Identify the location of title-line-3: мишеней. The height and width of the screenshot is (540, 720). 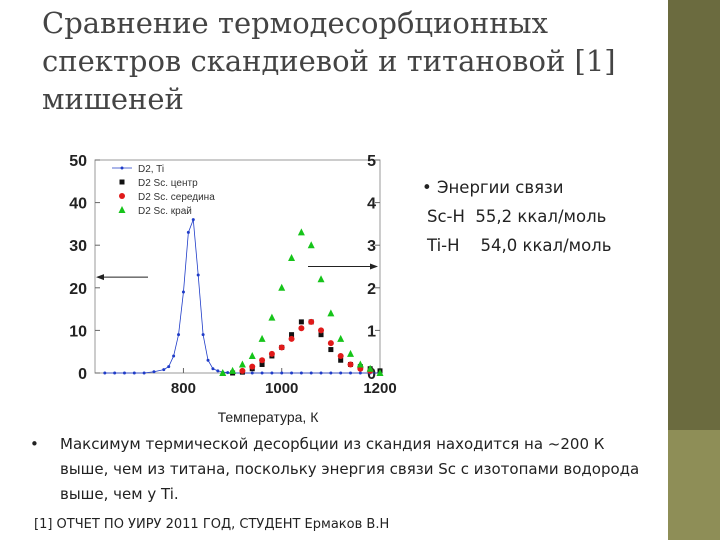
(113, 99).